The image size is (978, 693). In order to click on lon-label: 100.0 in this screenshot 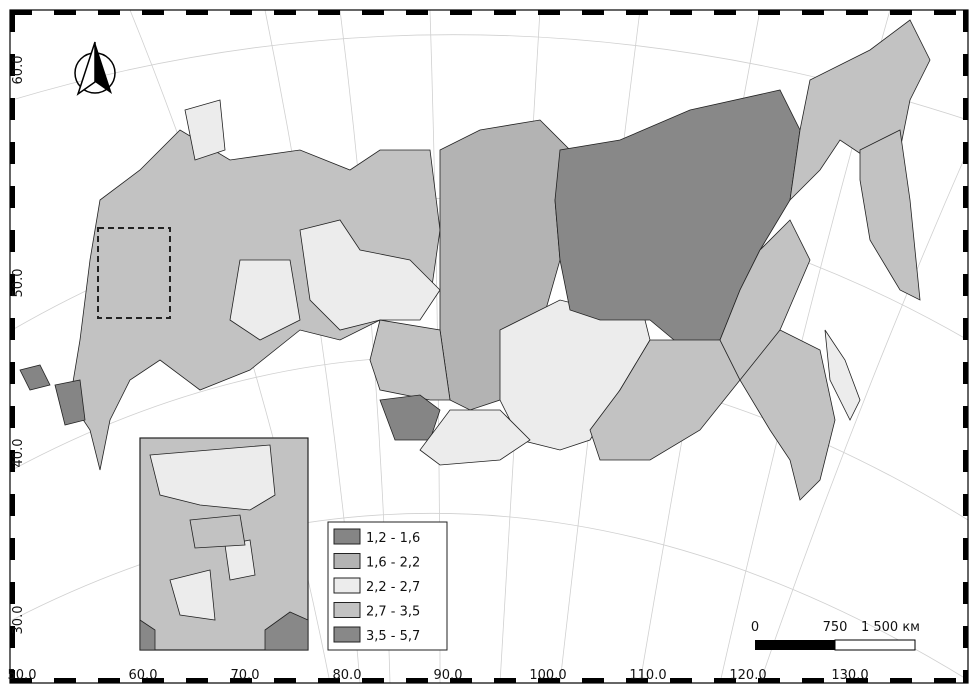, I will do `click(547, 675)`.